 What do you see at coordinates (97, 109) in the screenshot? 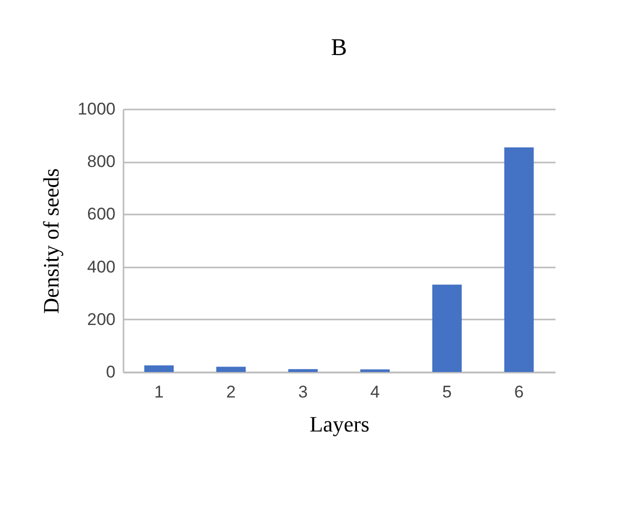
I see `y-tick-label: 1000` at bounding box center [97, 109].